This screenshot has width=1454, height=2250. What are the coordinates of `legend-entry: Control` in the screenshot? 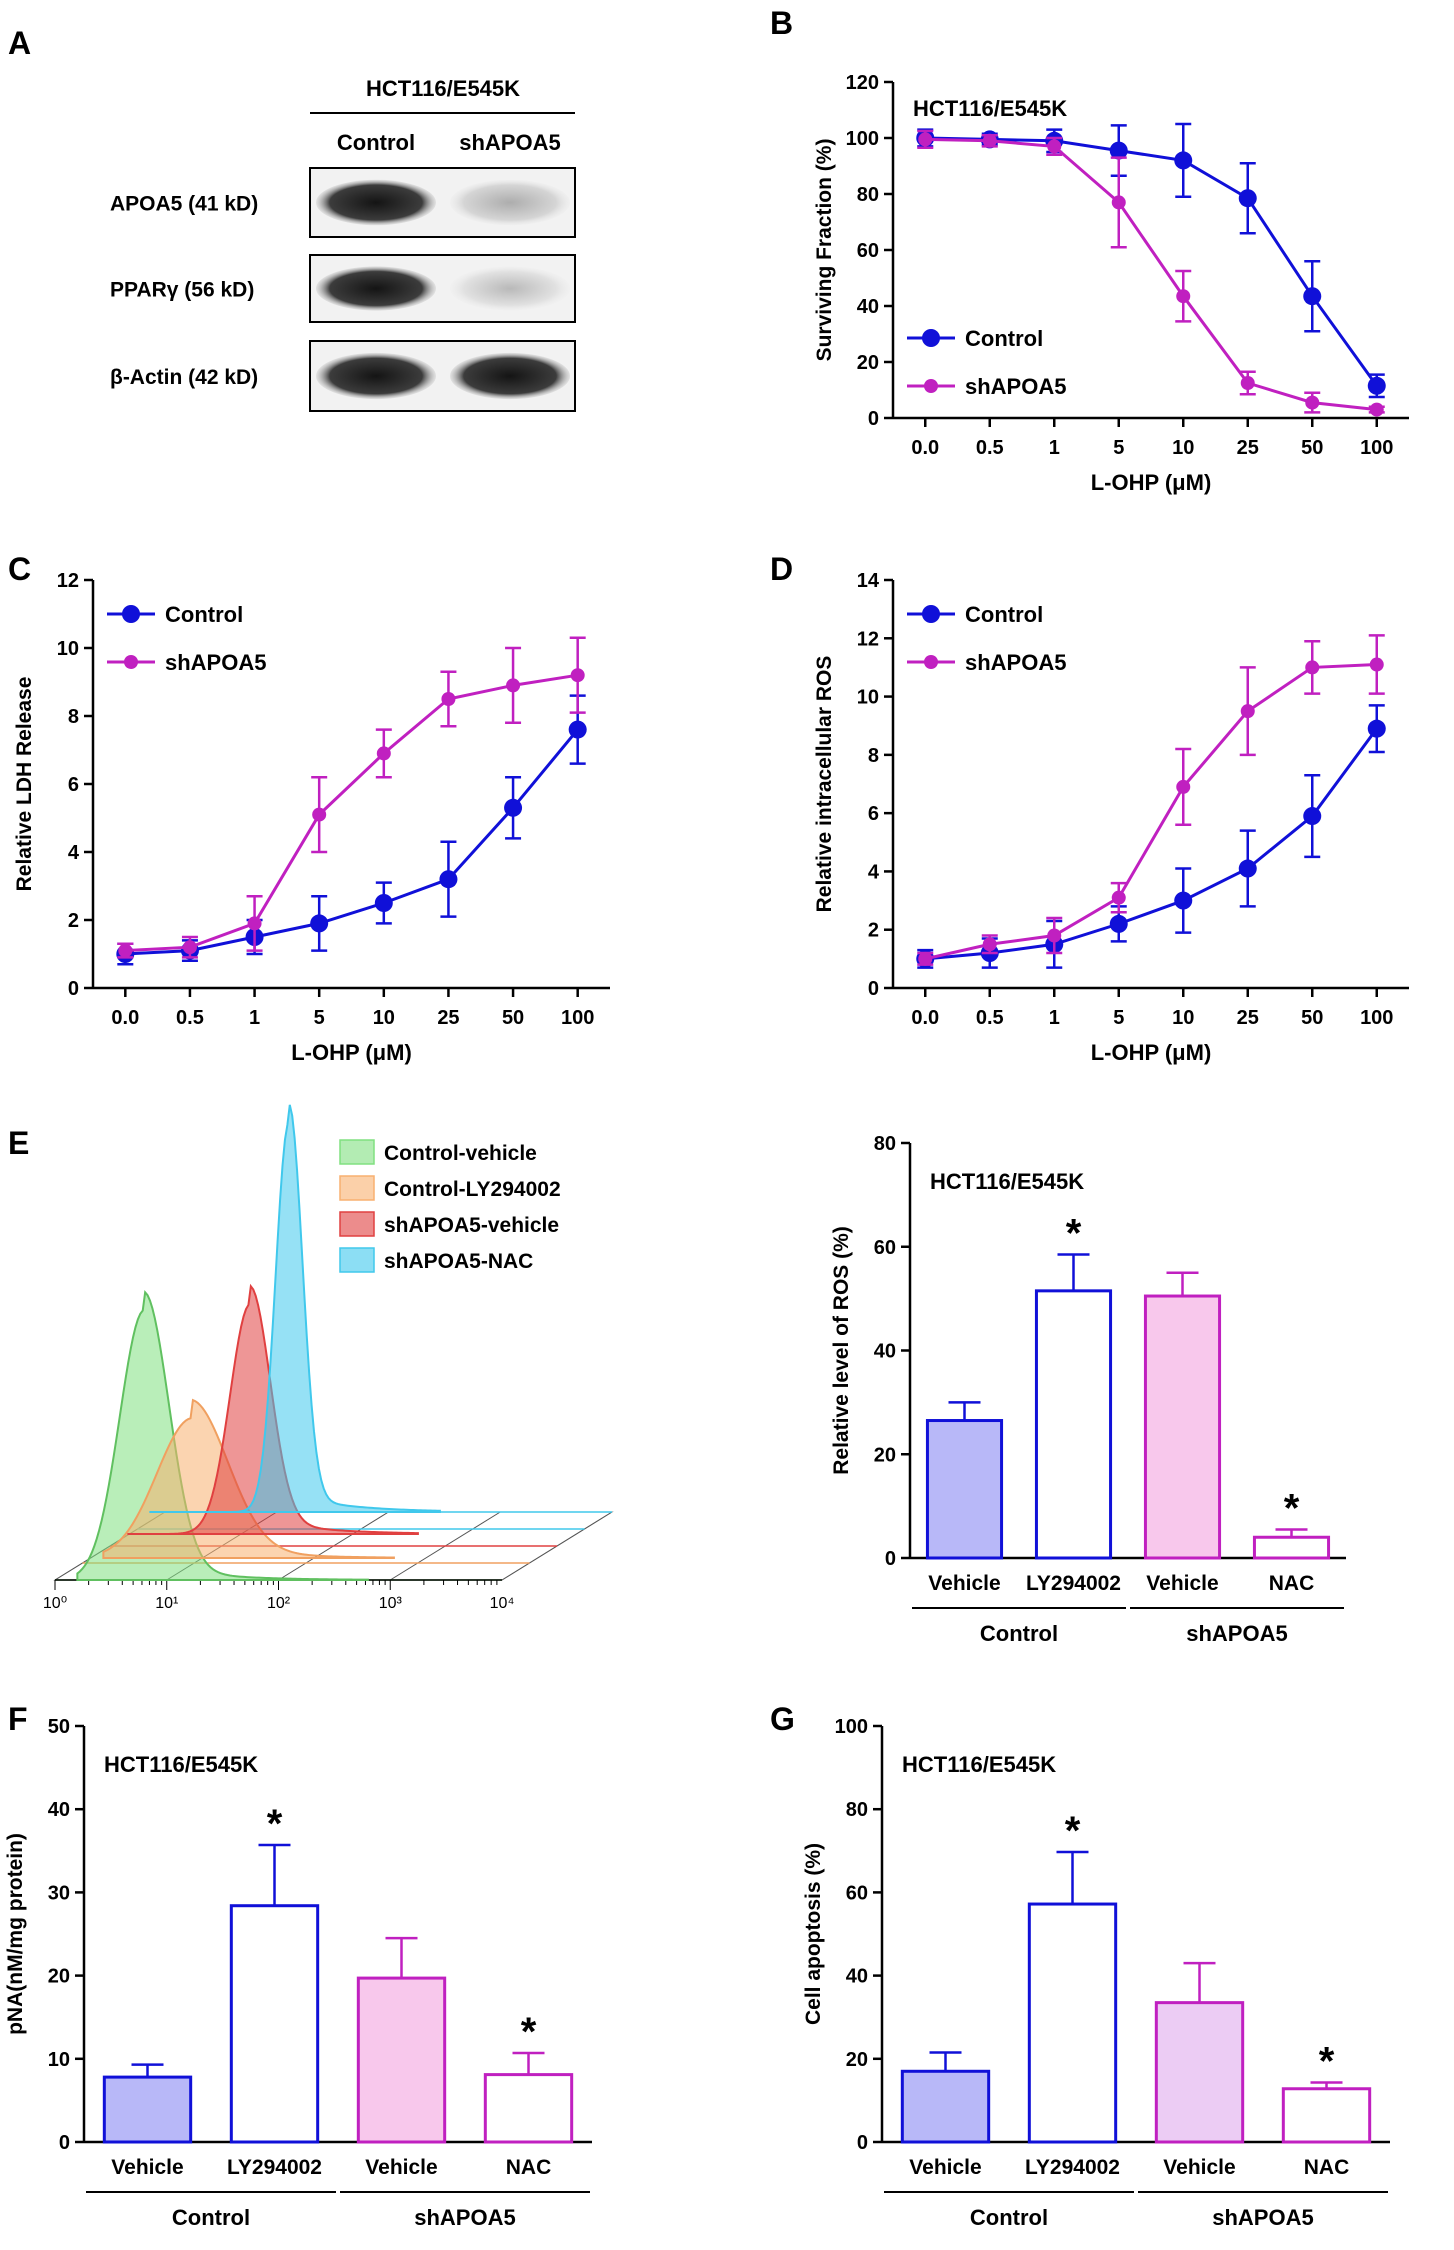 It's located at (1004, 338).